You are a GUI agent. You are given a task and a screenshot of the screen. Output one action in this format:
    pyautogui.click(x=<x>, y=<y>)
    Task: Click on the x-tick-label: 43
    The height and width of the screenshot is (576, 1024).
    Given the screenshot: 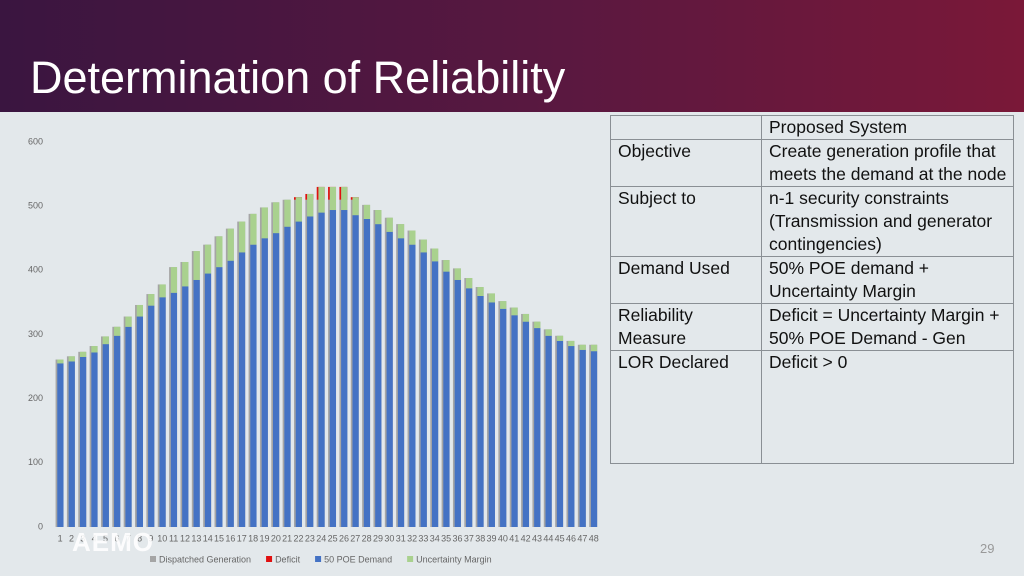 What is the action you would take?
    pyautogui.click(x=537, y=538)
    